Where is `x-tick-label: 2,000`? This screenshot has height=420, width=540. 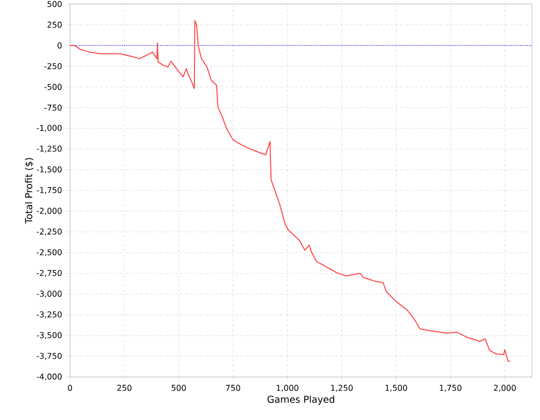 x-tick-label: 2,000 is located at coordinates (505, 388).